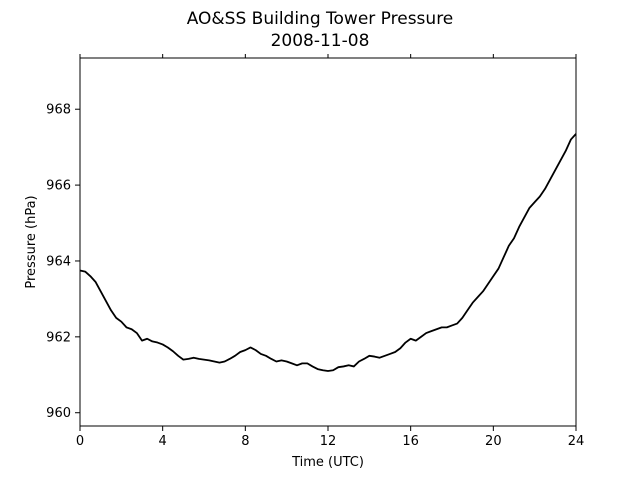  I want to click on y-axis-ticks: 960 962 964 966 968, so click(63, 262).